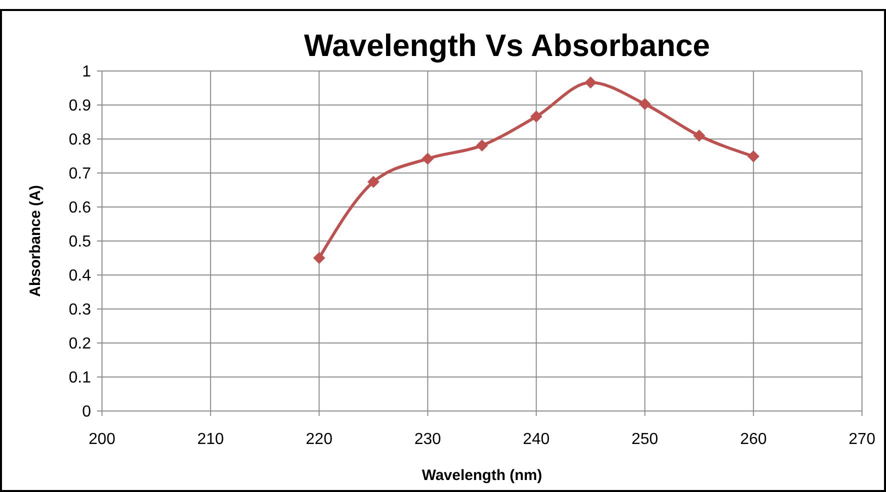 This screenshot has height=492, width=886. I want to click on y-tick-label: 0.1, so click(80, 378).